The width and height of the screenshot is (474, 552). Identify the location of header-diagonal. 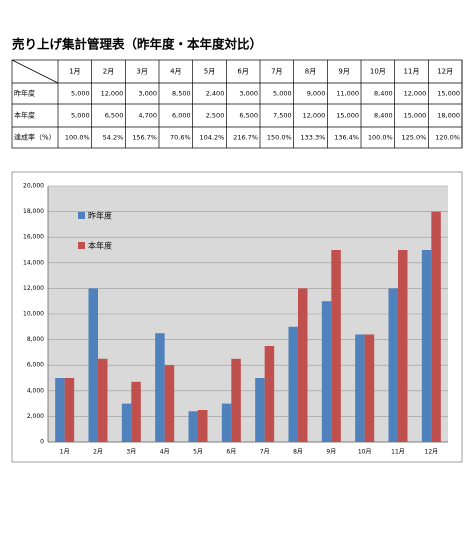
(35, 71).